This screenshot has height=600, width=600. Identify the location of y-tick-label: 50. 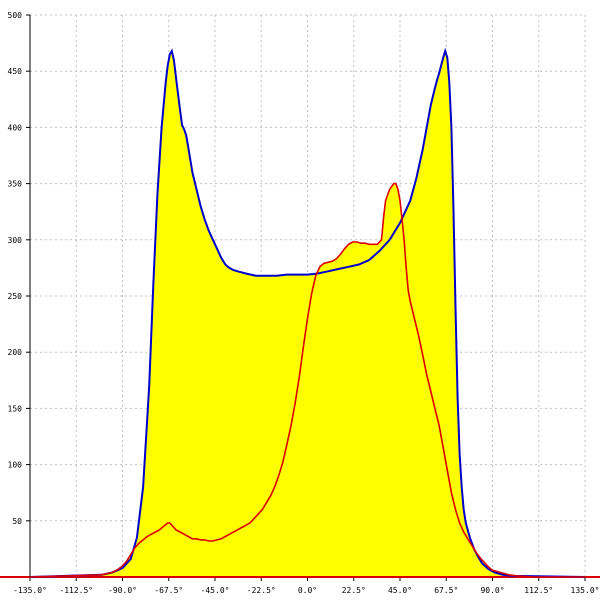
(17, 521).